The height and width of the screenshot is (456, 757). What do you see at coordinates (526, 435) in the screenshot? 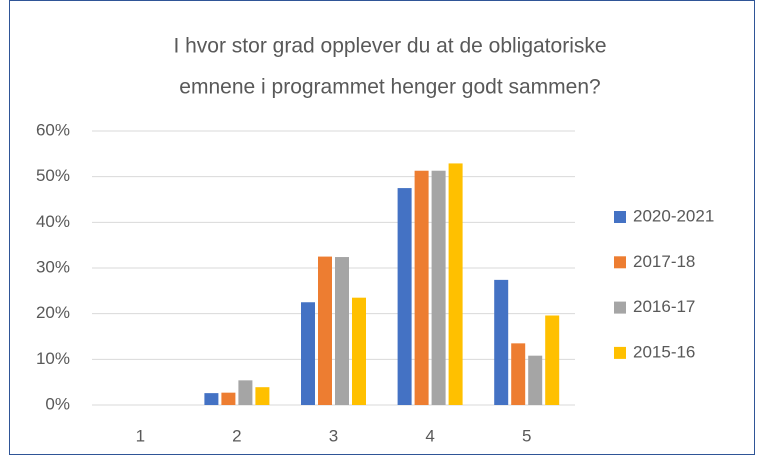
I see `x-tick-label: 5` at bounding box center [526, 435].